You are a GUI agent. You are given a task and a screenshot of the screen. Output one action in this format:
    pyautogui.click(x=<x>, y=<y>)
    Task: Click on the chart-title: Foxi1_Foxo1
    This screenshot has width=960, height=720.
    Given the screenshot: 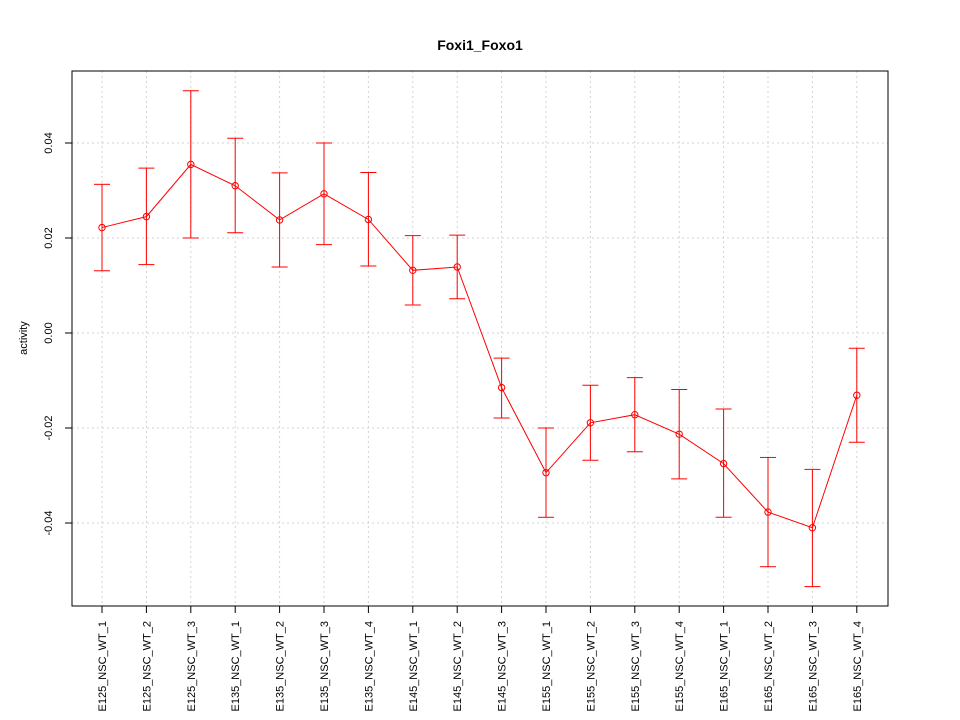 What is the action you would take?
    pyautogui.click(x=480, y=45)
    